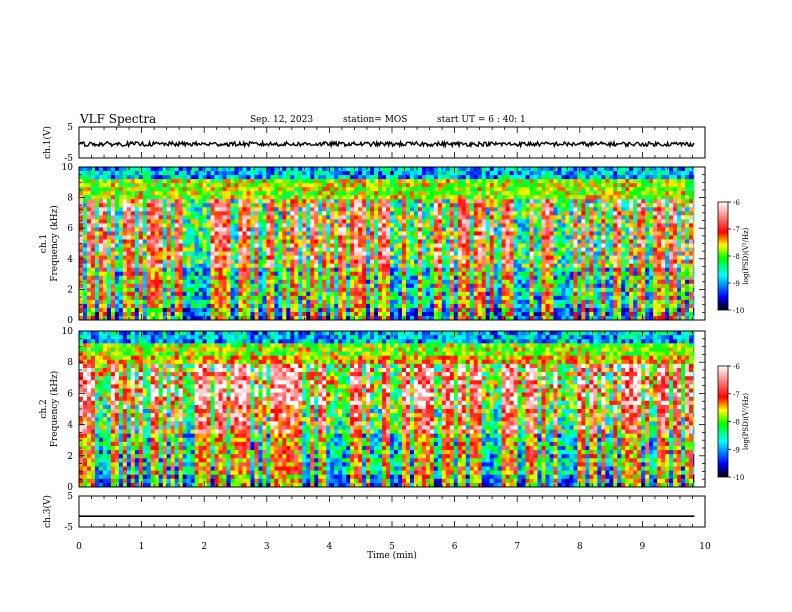 The image size is (792, 612). I want to click on x-axis-label: Time (min), so click(392, 555).